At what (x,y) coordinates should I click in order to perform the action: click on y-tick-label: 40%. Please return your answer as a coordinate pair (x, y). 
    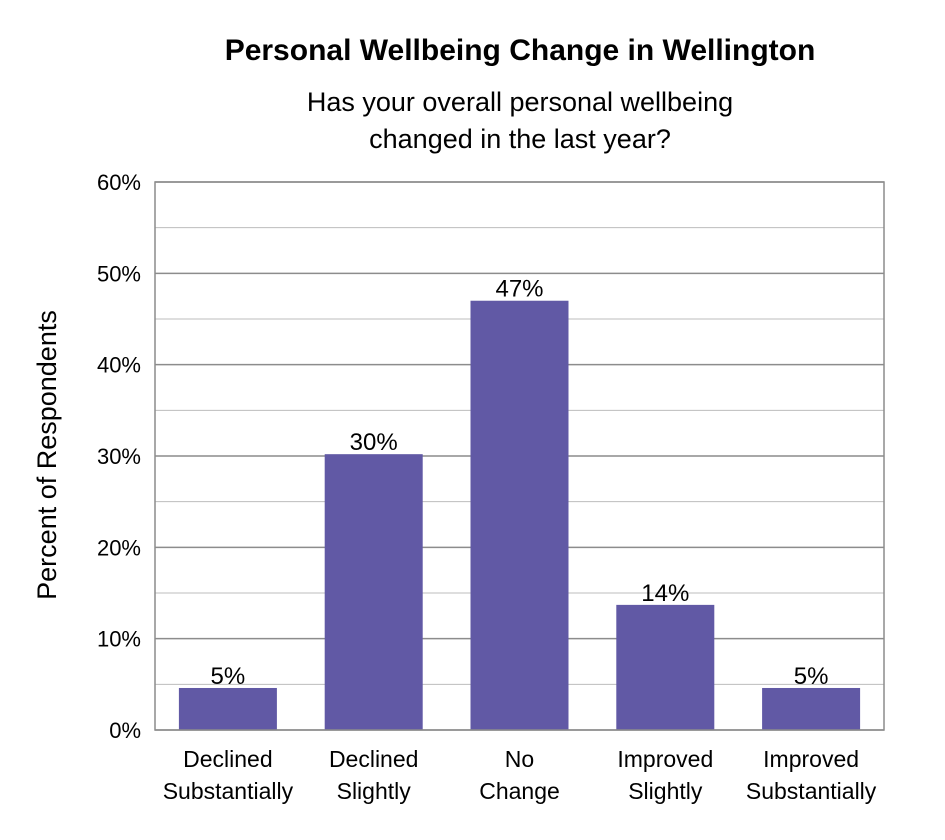
    Looking at the image, I should click on (119, 365).